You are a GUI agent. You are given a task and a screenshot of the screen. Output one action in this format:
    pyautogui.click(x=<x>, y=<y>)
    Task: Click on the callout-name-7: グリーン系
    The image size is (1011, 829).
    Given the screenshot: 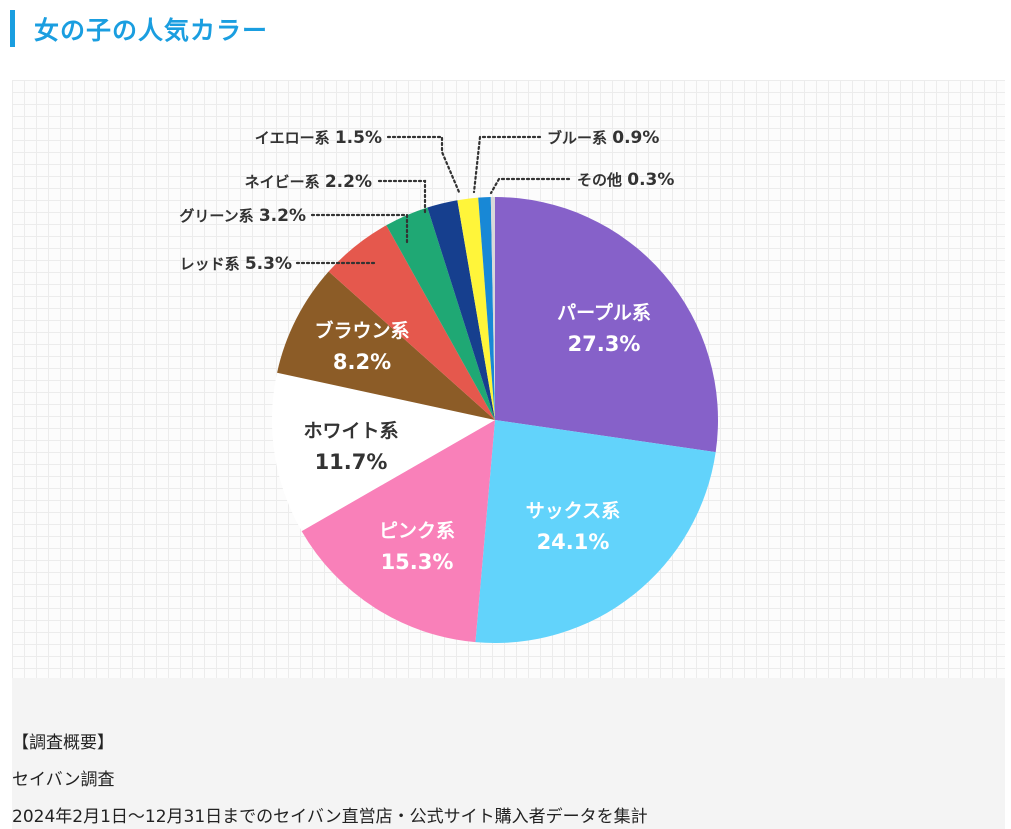 What is the action you would take?
    pyautogui.click(x=218, y=216)
    